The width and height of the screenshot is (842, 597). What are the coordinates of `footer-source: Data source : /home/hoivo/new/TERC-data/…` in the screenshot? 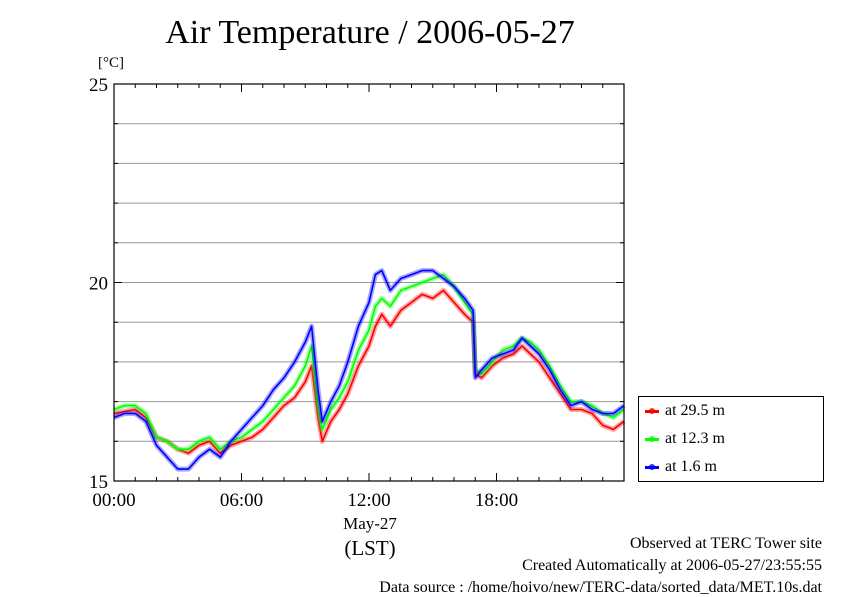 It's located at (600, 587).